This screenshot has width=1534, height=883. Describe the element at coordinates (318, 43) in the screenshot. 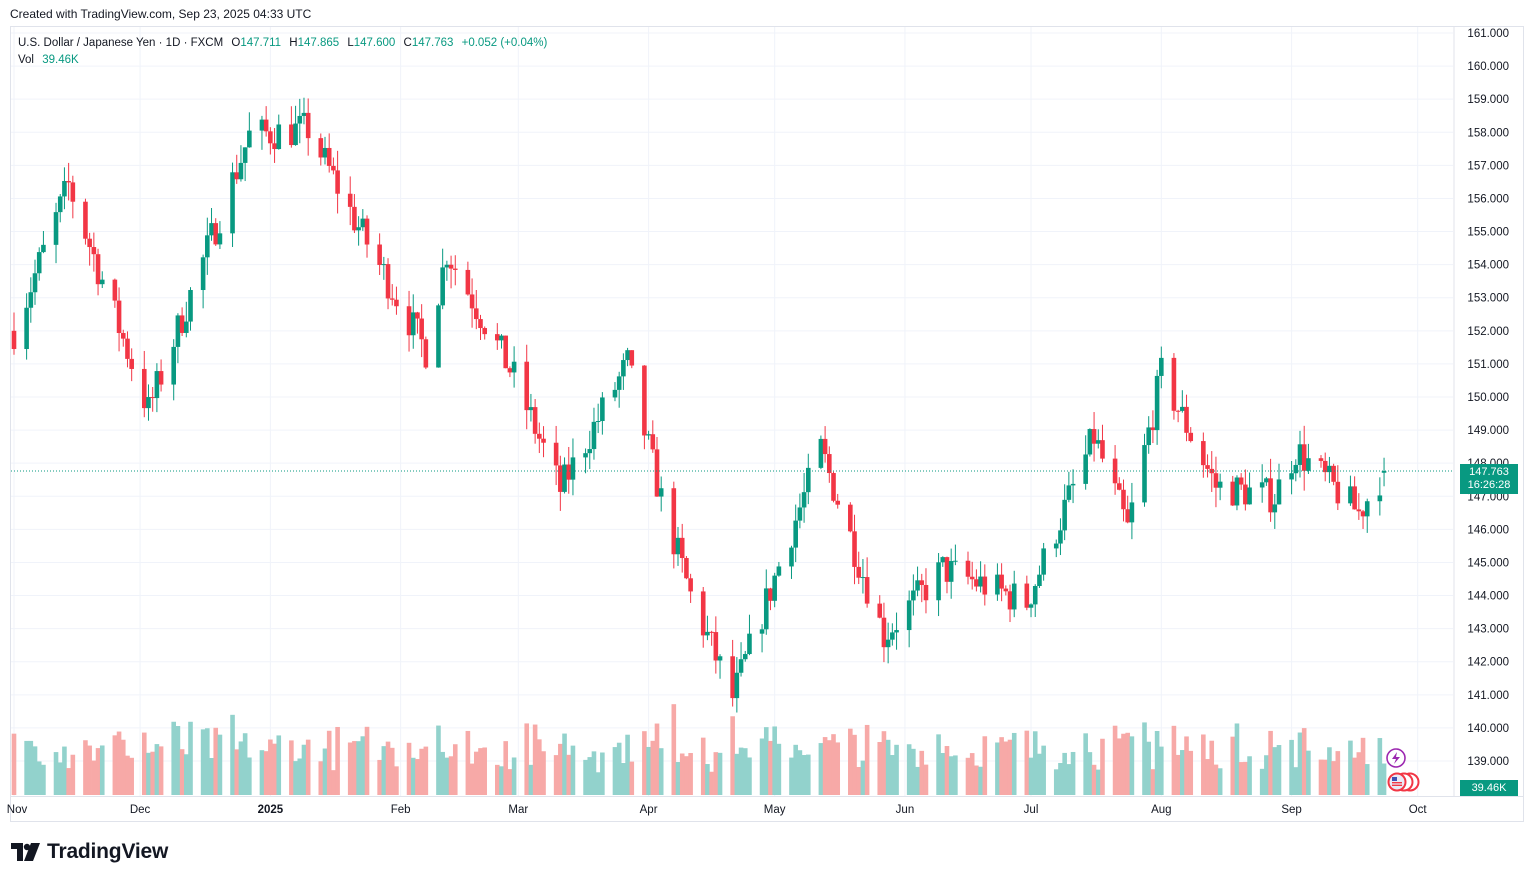

I see `high-value: 147.865` at that location.